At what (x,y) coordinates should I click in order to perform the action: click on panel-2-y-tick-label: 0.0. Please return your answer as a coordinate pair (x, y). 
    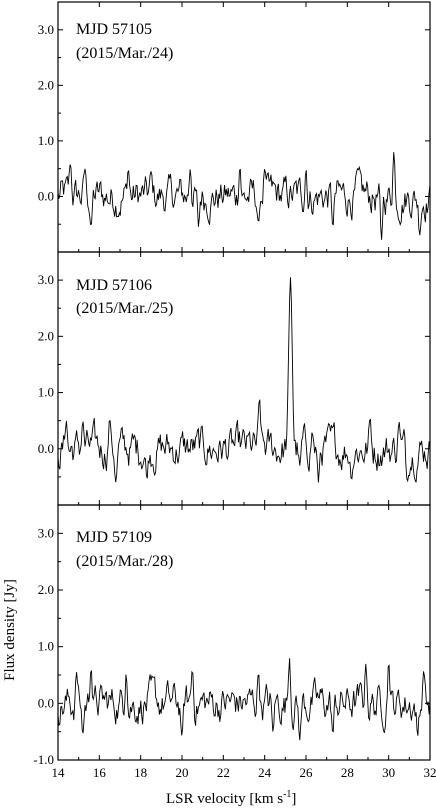
    Looking at the image, I should click on (46, 448).